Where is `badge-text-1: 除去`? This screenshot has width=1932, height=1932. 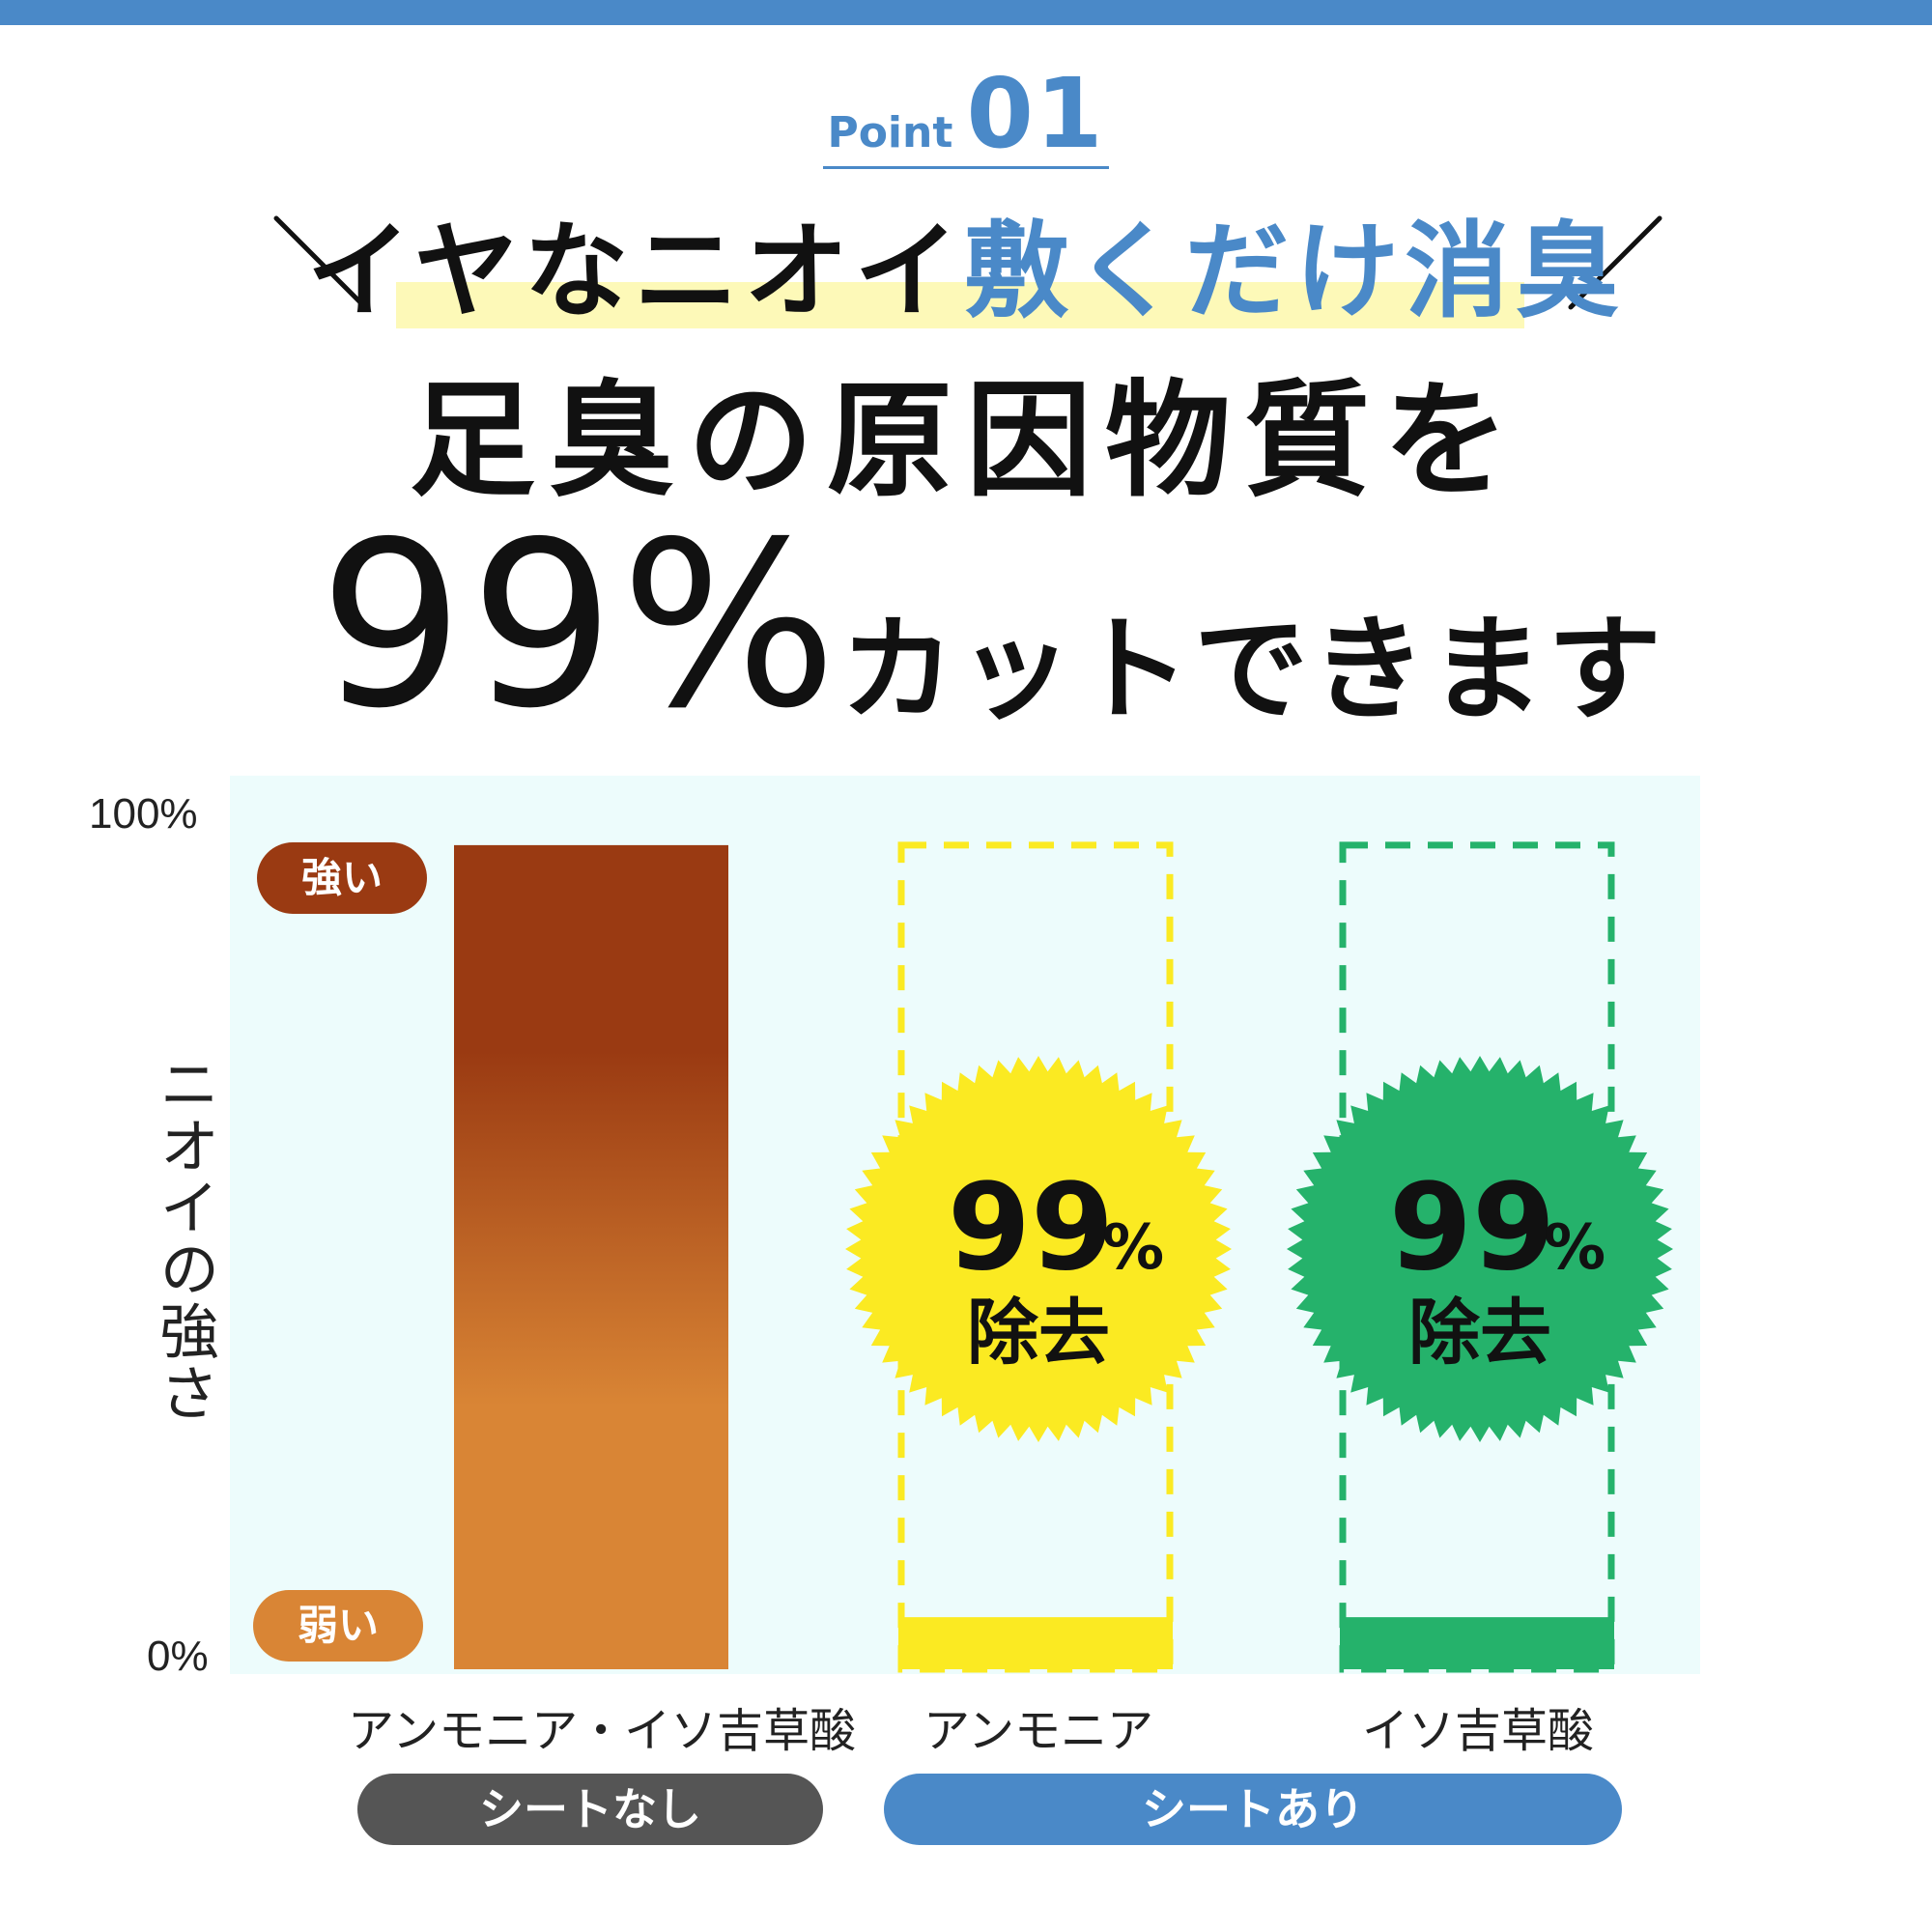 badge-text-1: 除去 is located at coordinates (1038, 1333).